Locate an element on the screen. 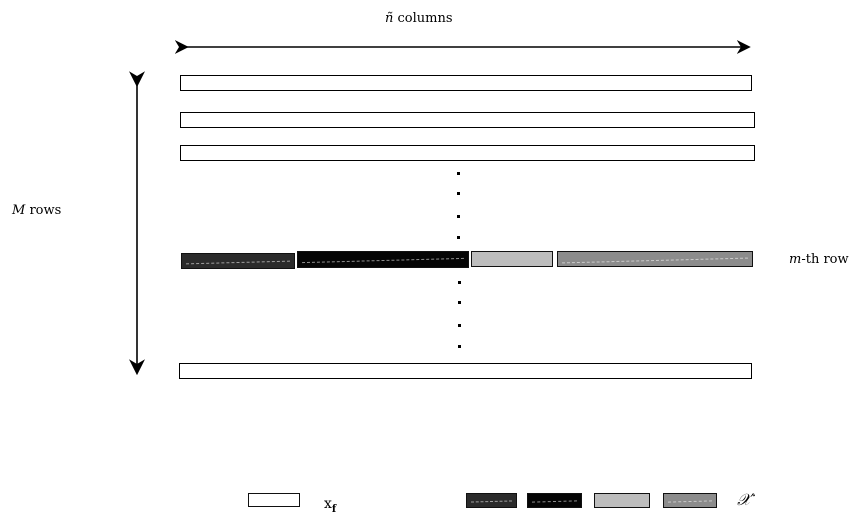  mth-row-text: -th row is located at coordinates (825, 259).